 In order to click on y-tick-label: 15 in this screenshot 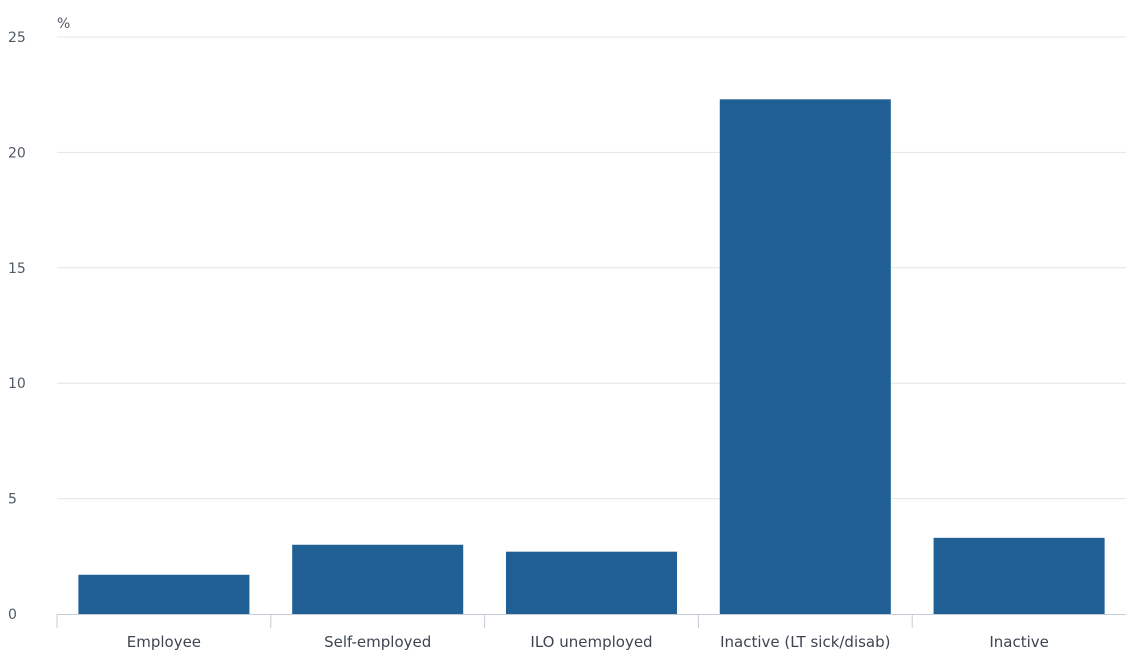, I will do `click(17, 269)`.